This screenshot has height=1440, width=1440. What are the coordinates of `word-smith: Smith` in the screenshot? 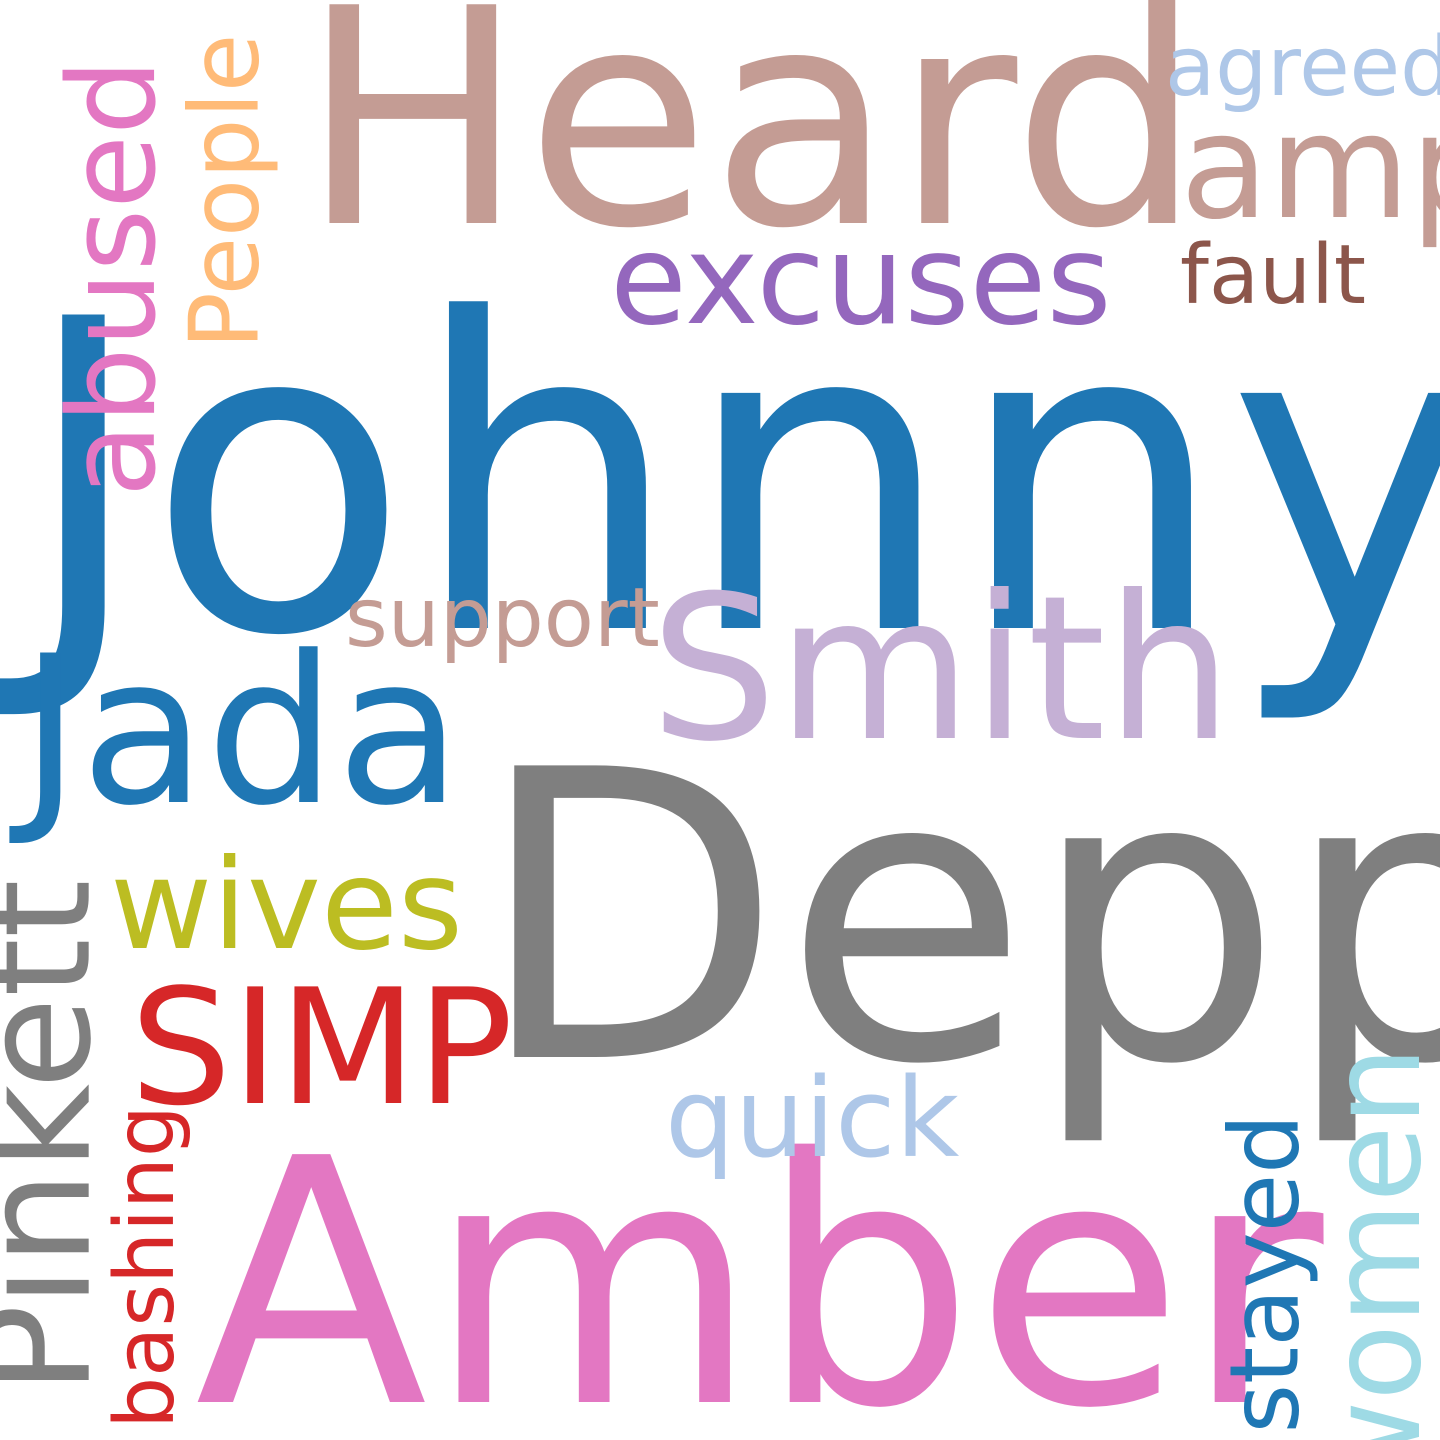 It's located at (941, 669).